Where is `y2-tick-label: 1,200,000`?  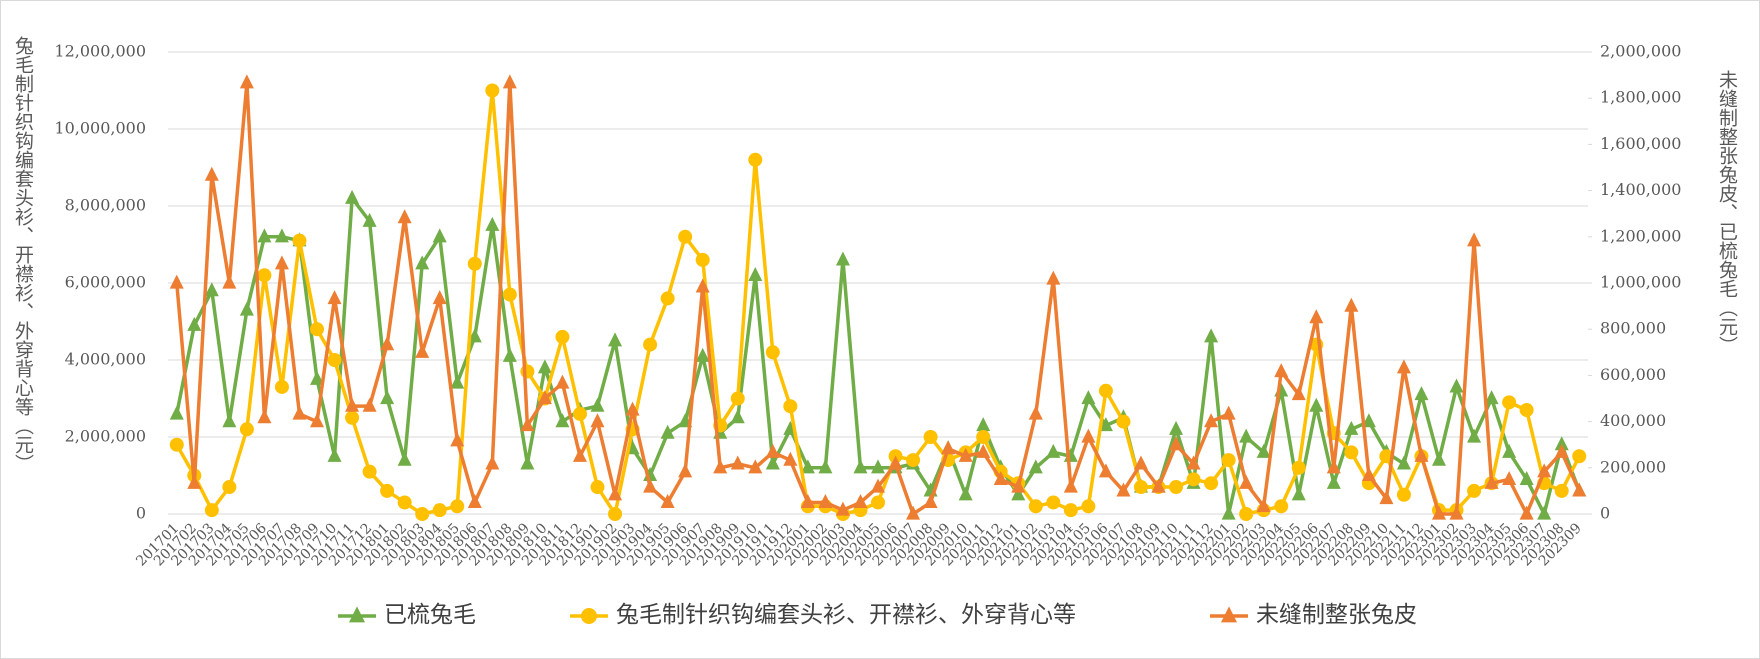
y2-tick-label: 1,200,000 is located at coordinates (1640, 235).